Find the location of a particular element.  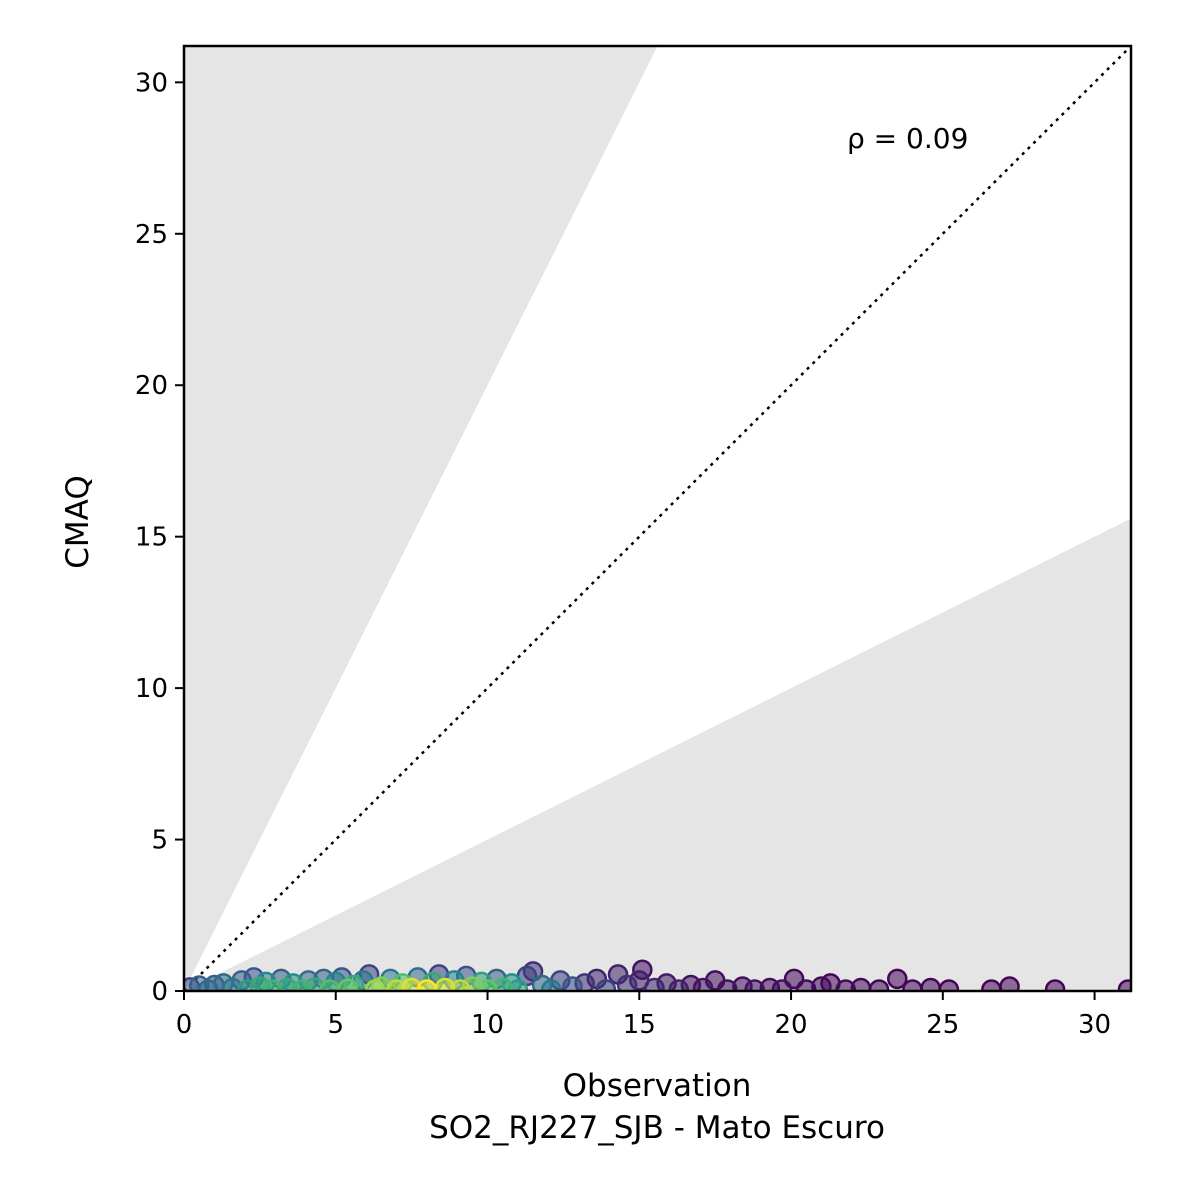

x-axis-ticks: 0 5 10 15 20 25 30 is located at coordinates (643, 1015).